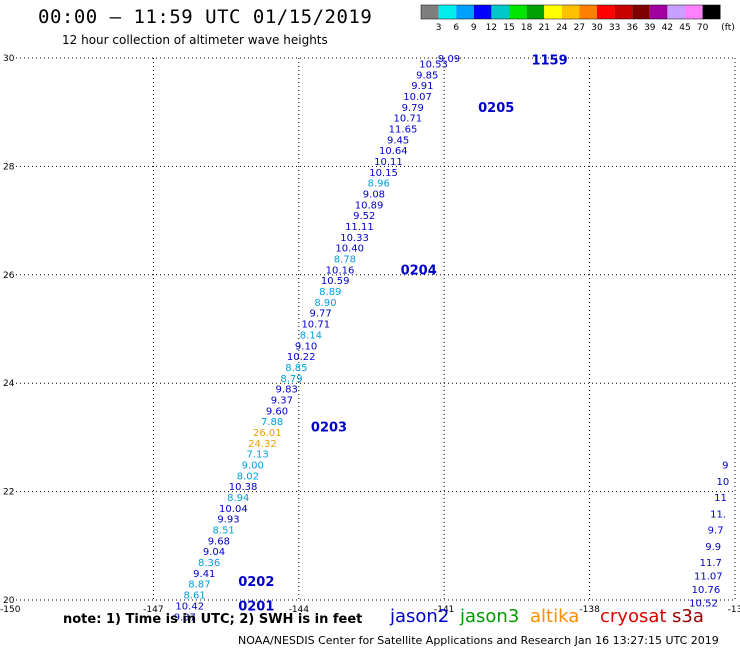 The width and height of the screenshot is (740, 650). I want to click on time-label: 0203, so click(329, 428).